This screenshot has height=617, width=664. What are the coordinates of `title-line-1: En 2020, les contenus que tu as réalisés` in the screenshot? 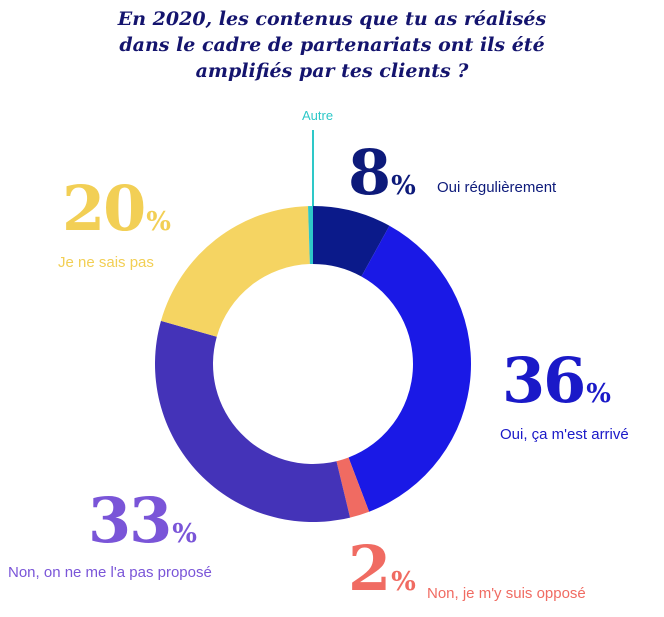 It's located at (332, 19).